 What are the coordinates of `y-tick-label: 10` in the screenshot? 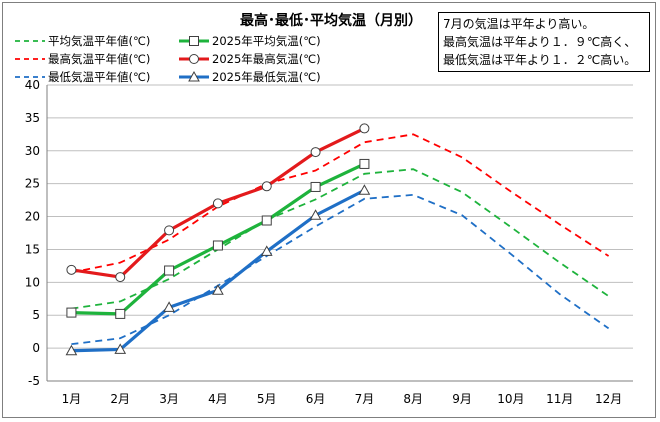 It's located at (32, 282).